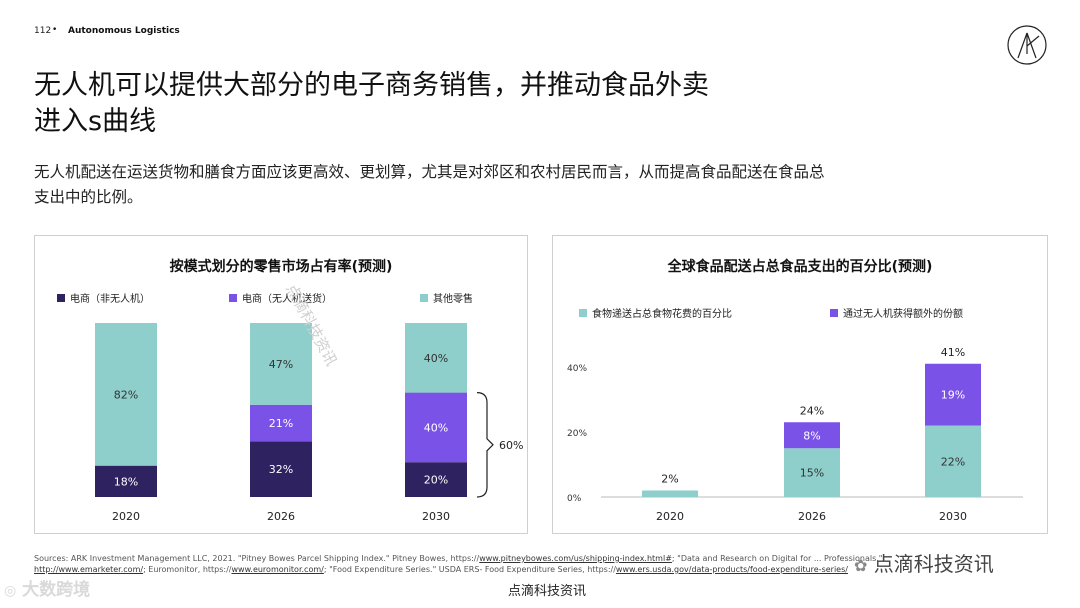 This screenshot has height=608, width=1080. What do you see at coordinates (577, 369) in the screenshot?
I see `y-tick-label: 40%` at bounding box center [577, 369].